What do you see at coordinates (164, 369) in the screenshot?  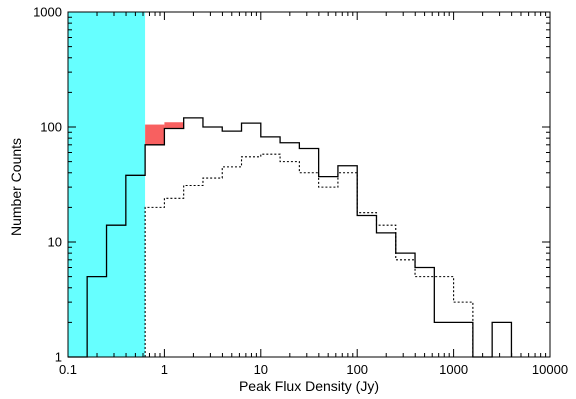 I see `x-tick-label: 1` at bounding box center [164, 369].